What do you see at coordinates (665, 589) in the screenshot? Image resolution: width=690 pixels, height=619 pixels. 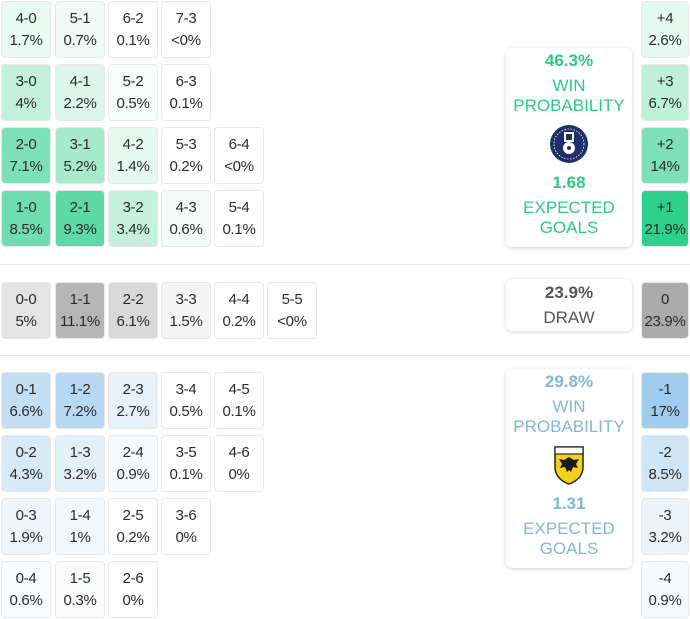 I see `margin-cell: -4 0.9%` at bounding box center [665, 589].